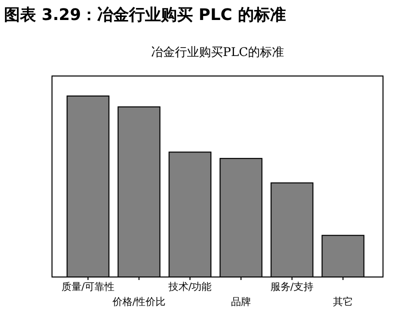  What do you see at coordinates (241, 302) in the screenshot?
I see `x-tick-label: 品牌` at bounding box center [241, 302].